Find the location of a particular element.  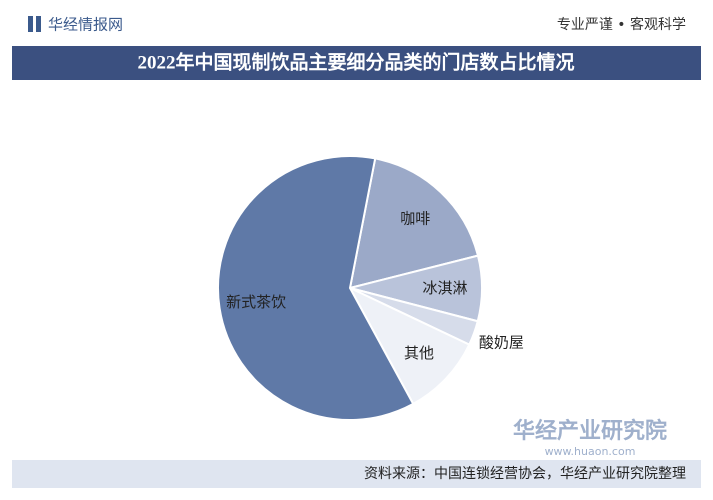

slice-label: 酸奶屋 is located at coordinates (501, 343).